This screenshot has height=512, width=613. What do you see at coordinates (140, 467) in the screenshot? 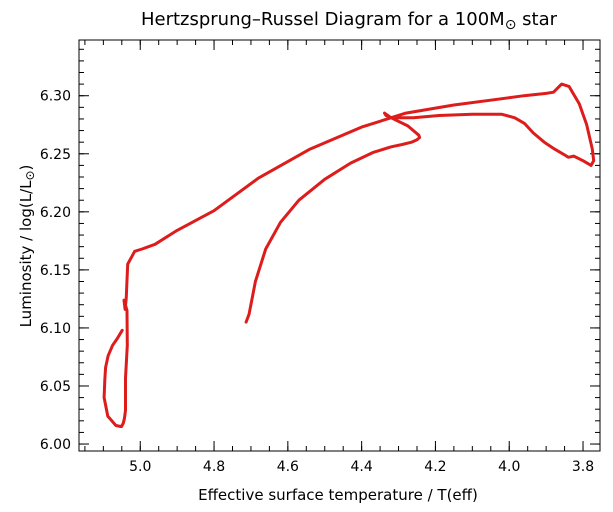
I see `x-tick-label: 5.0` at bounding box center [140, 467].